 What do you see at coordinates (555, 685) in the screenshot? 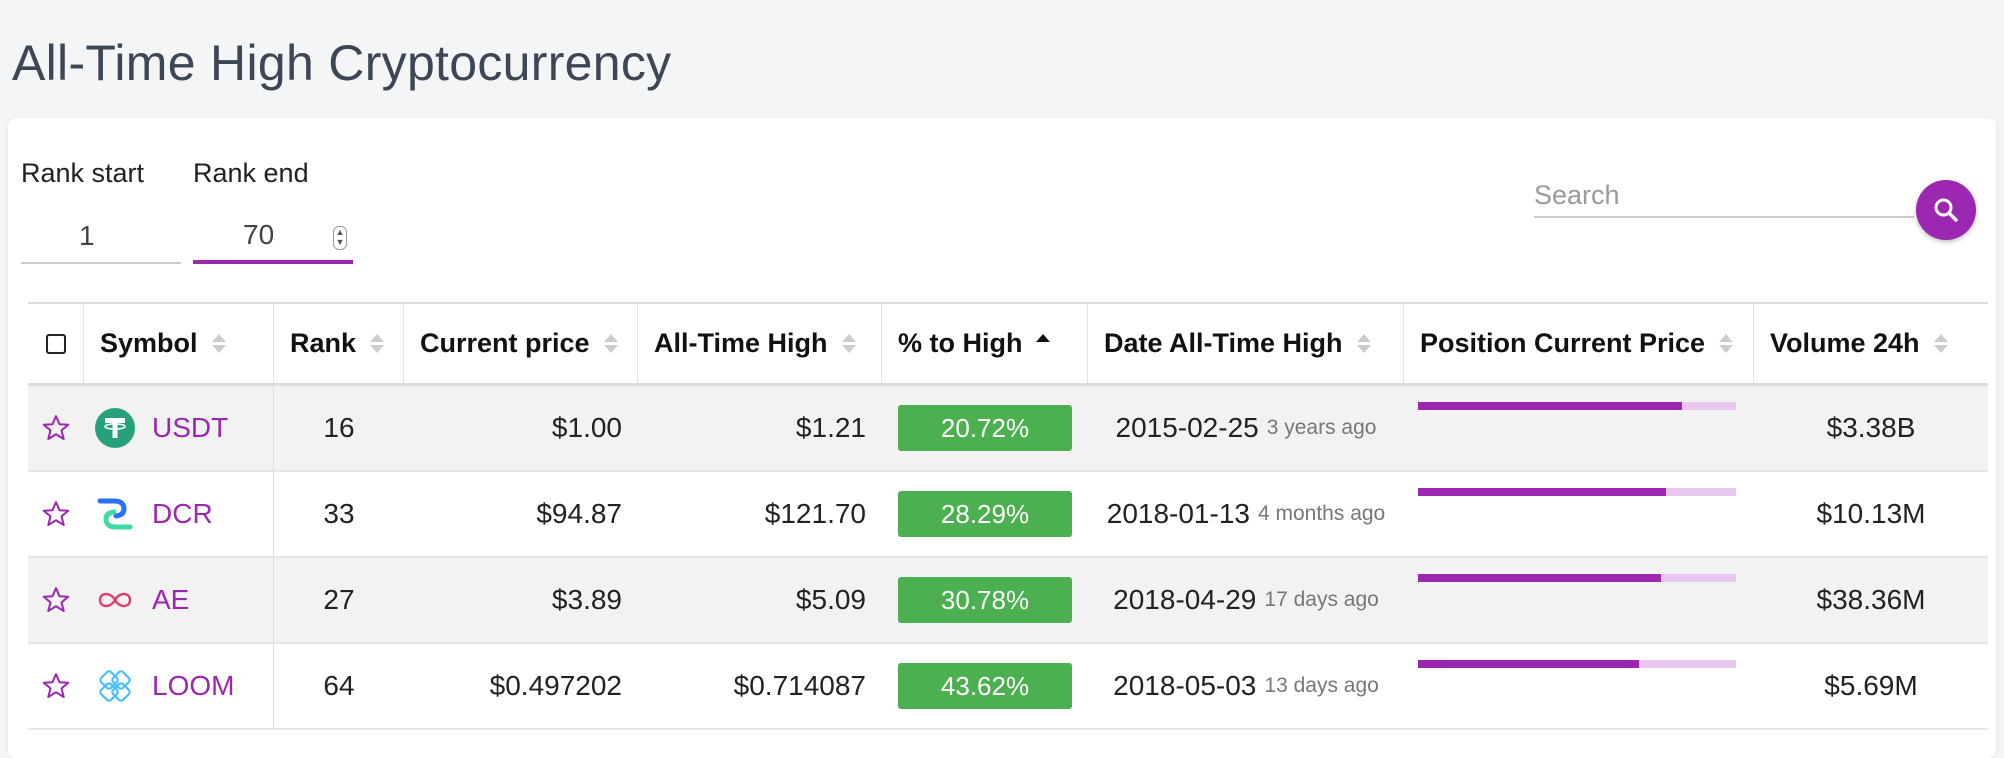
I see `current-price-cell: $0.497202` at bounding box center [555, 685].